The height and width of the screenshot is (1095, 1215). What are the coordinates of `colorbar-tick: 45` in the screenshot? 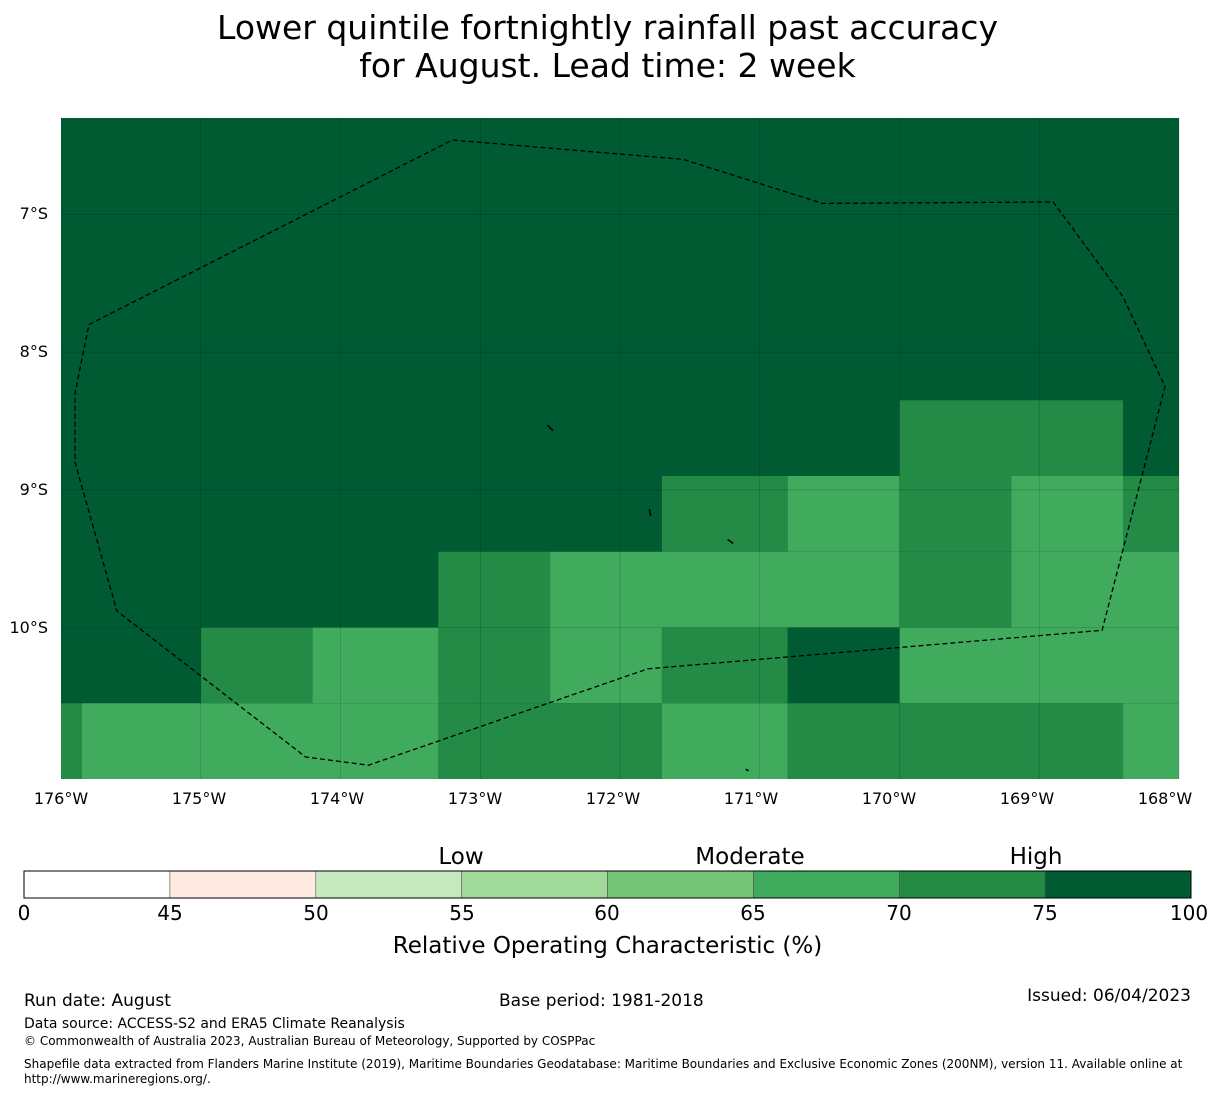 It's located at (170, 913).